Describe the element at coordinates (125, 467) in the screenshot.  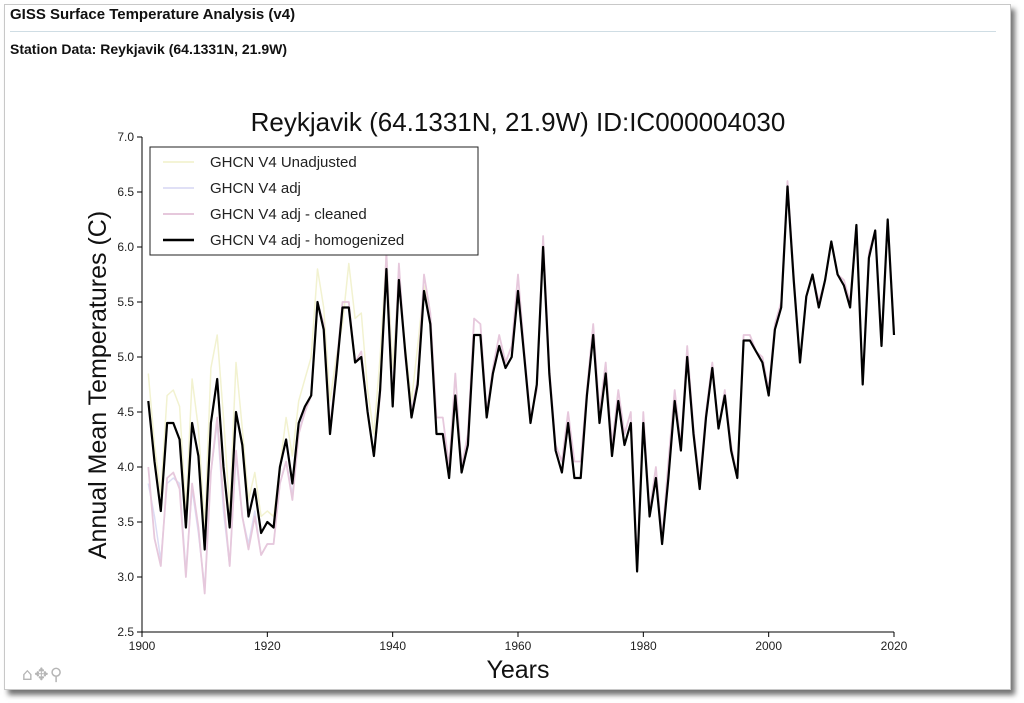
I see `y-tick-label: 4.0` at that location.